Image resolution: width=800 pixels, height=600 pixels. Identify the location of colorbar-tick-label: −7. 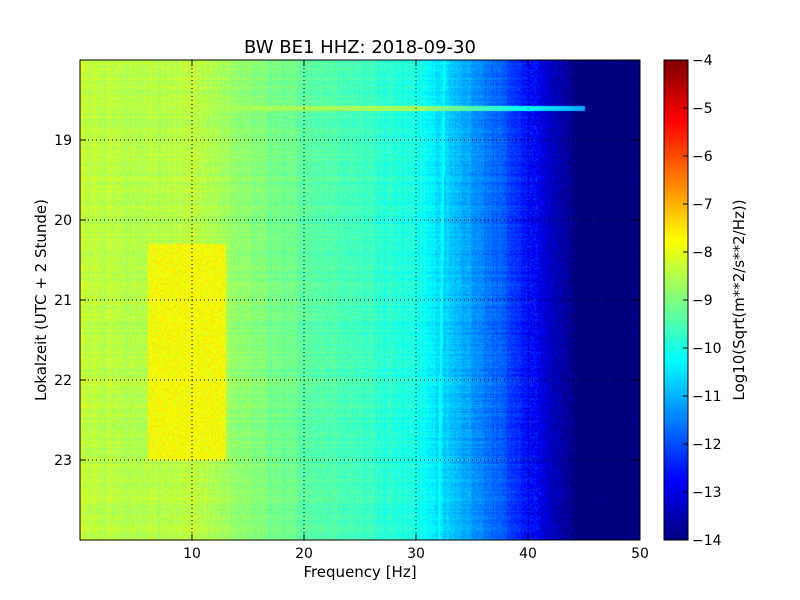
(702, 205).